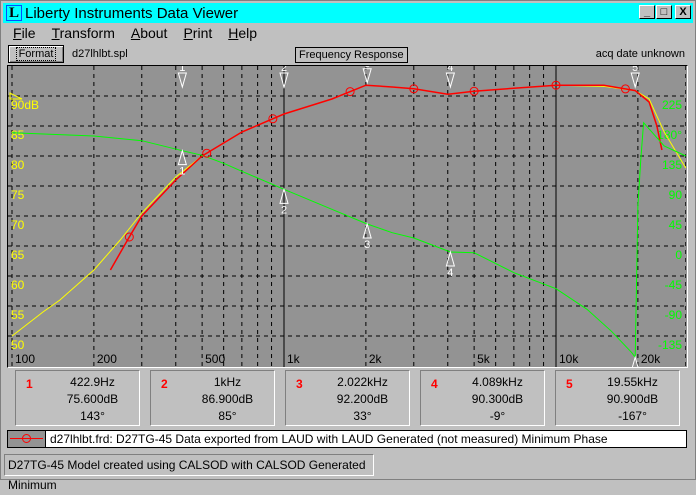 The height and width of the screenshot is (495, 696). Describe the element at coordinates (55, 33) in the screenshot. I see `menu-transform-accel: T` at that location.